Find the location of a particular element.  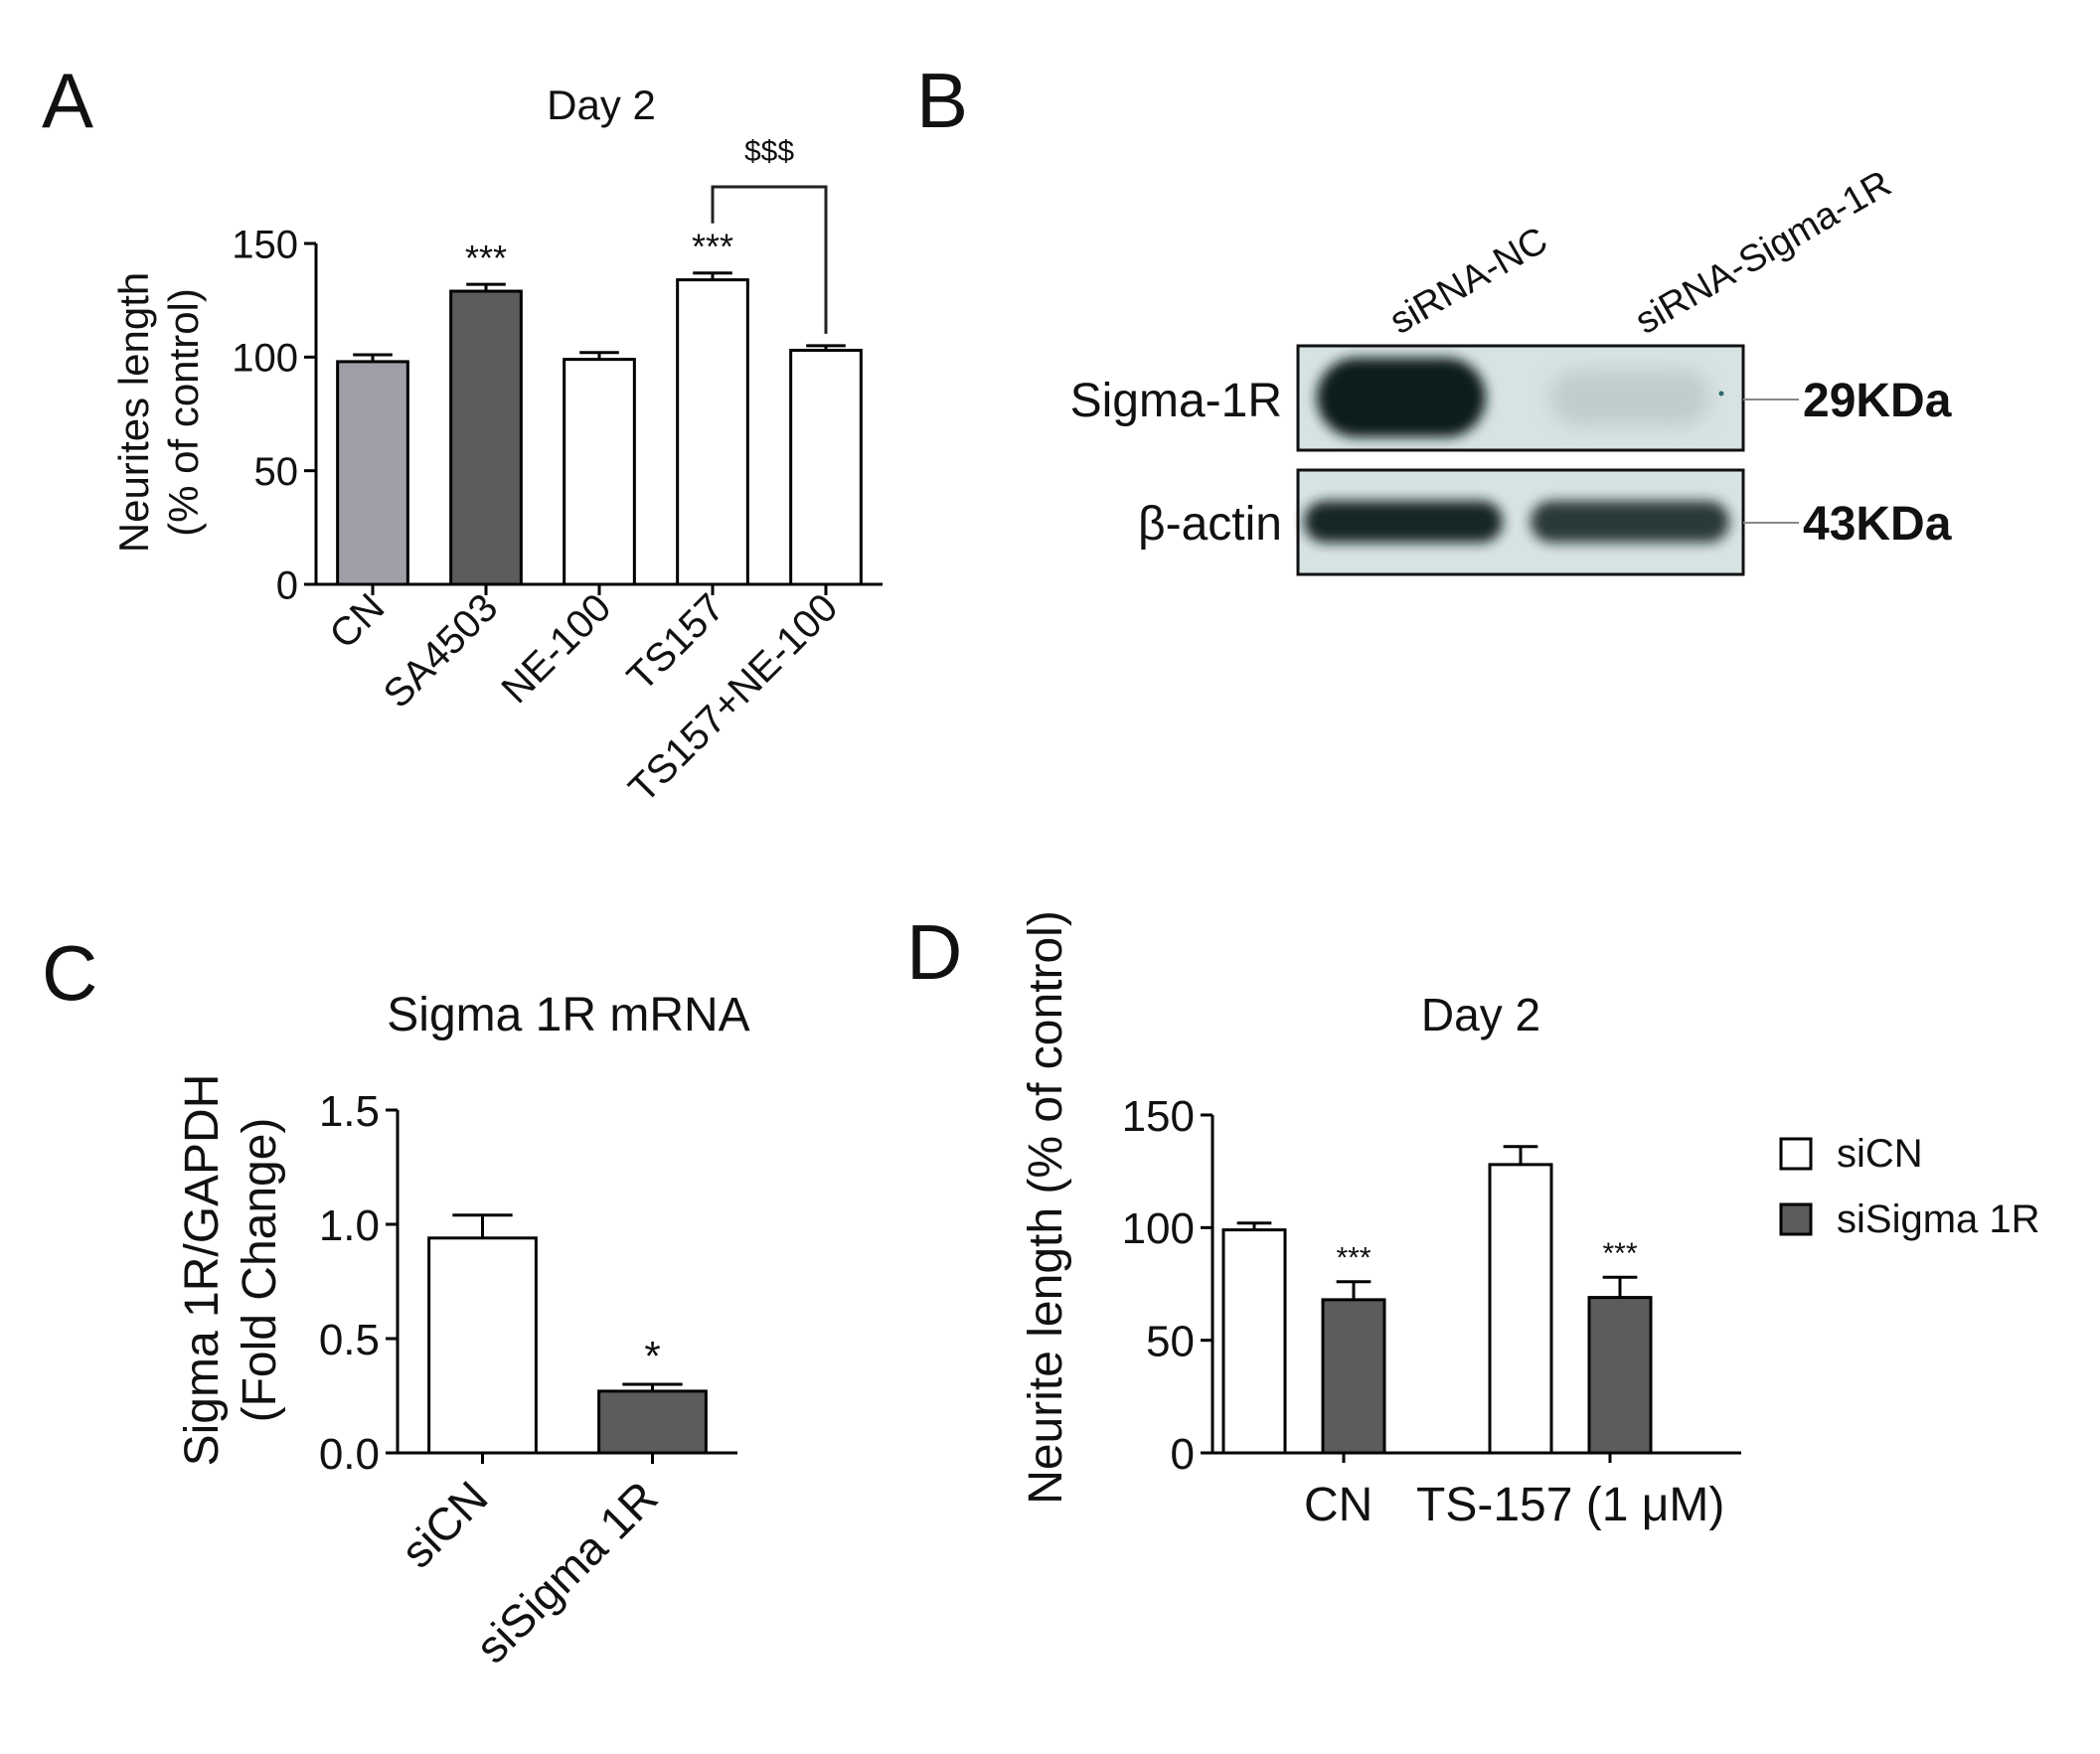

blot-speck is located at coordinates (1721, 394).